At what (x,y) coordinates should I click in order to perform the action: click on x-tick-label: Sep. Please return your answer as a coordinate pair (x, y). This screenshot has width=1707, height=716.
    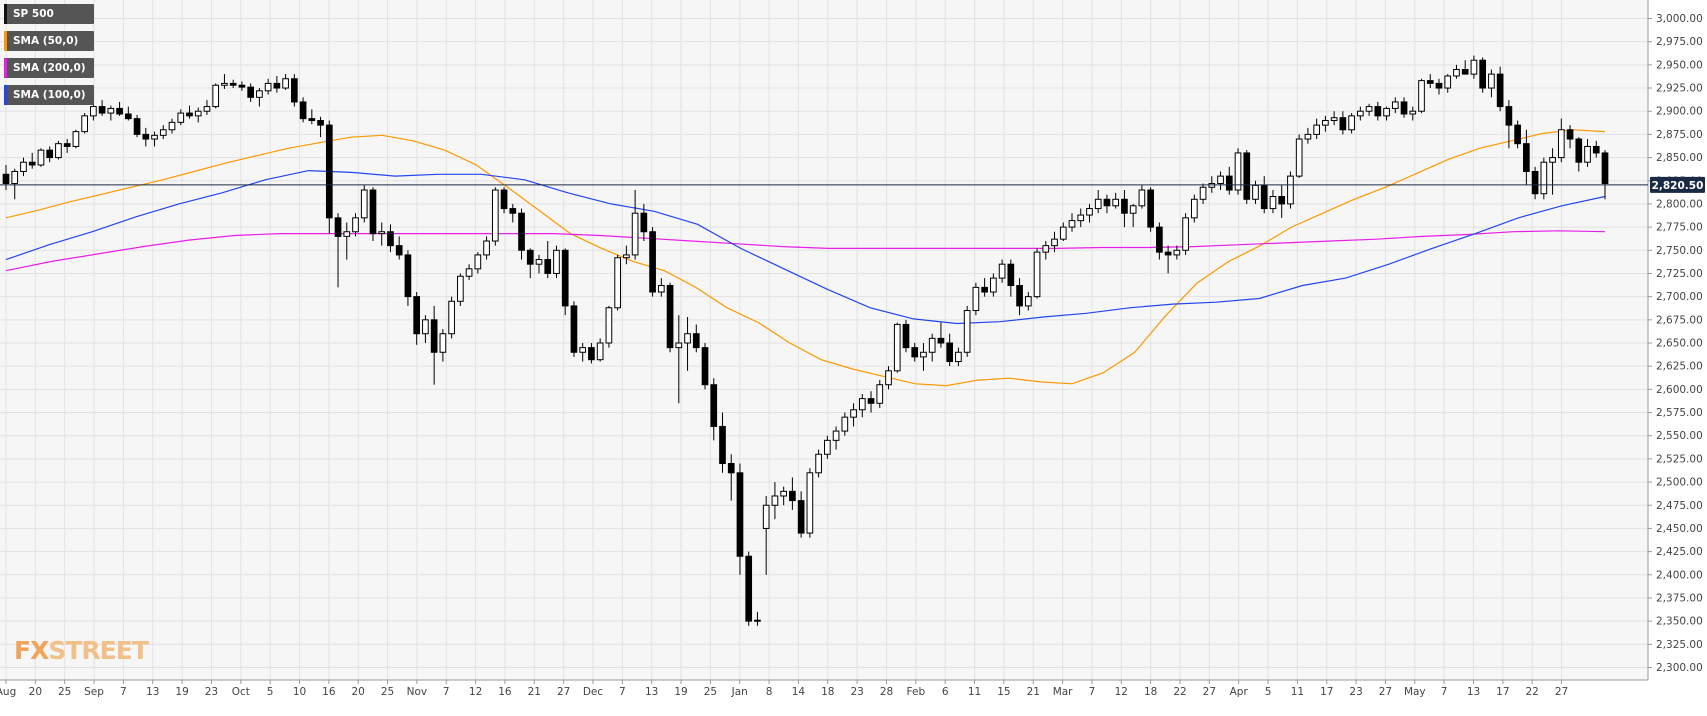
    Looking at the image, I should click on (94, 692).